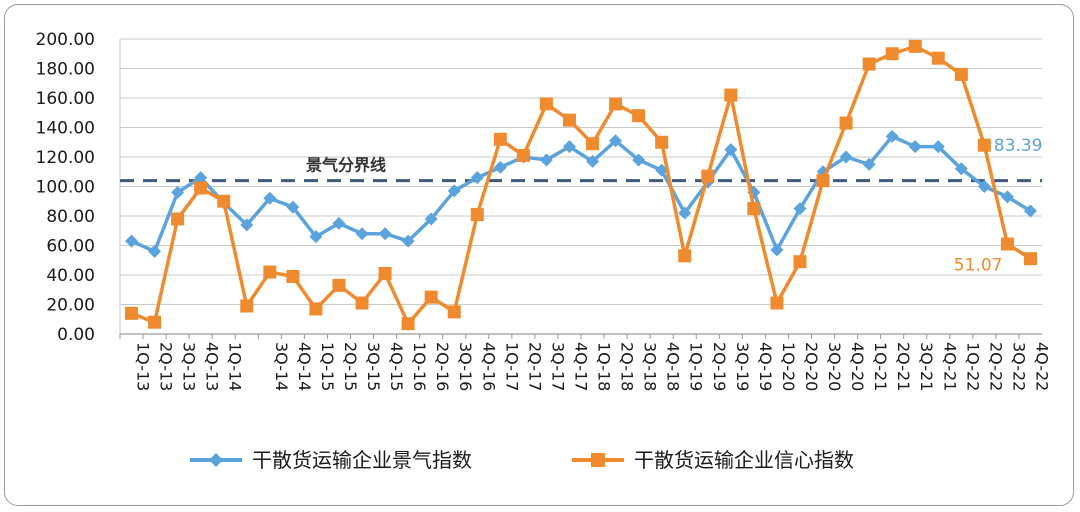  Describe the element at coordinates (627, 366) in the screenshot. I see `x-tick-label: 2Q-18` at that location.